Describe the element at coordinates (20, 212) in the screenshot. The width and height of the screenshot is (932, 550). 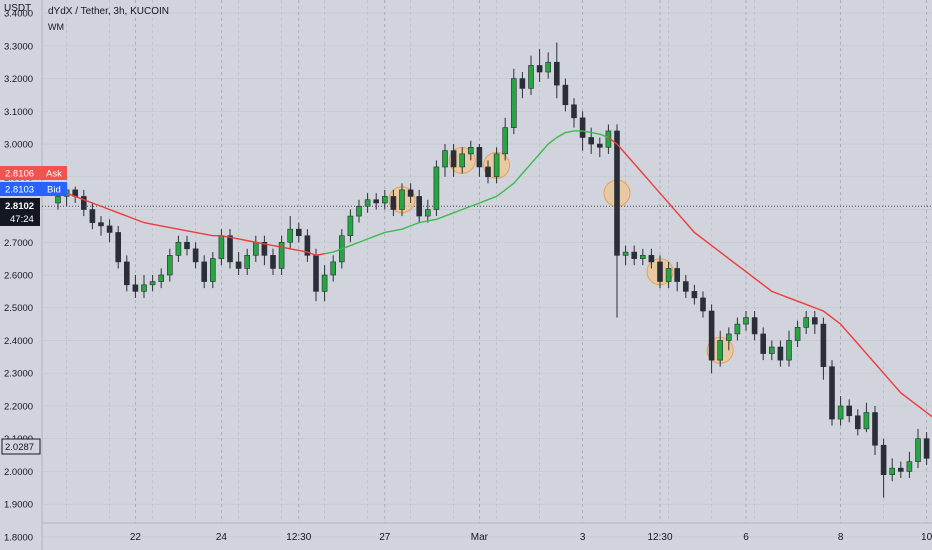
I see `last-price-tag: 2.8102 47:24` at that location.